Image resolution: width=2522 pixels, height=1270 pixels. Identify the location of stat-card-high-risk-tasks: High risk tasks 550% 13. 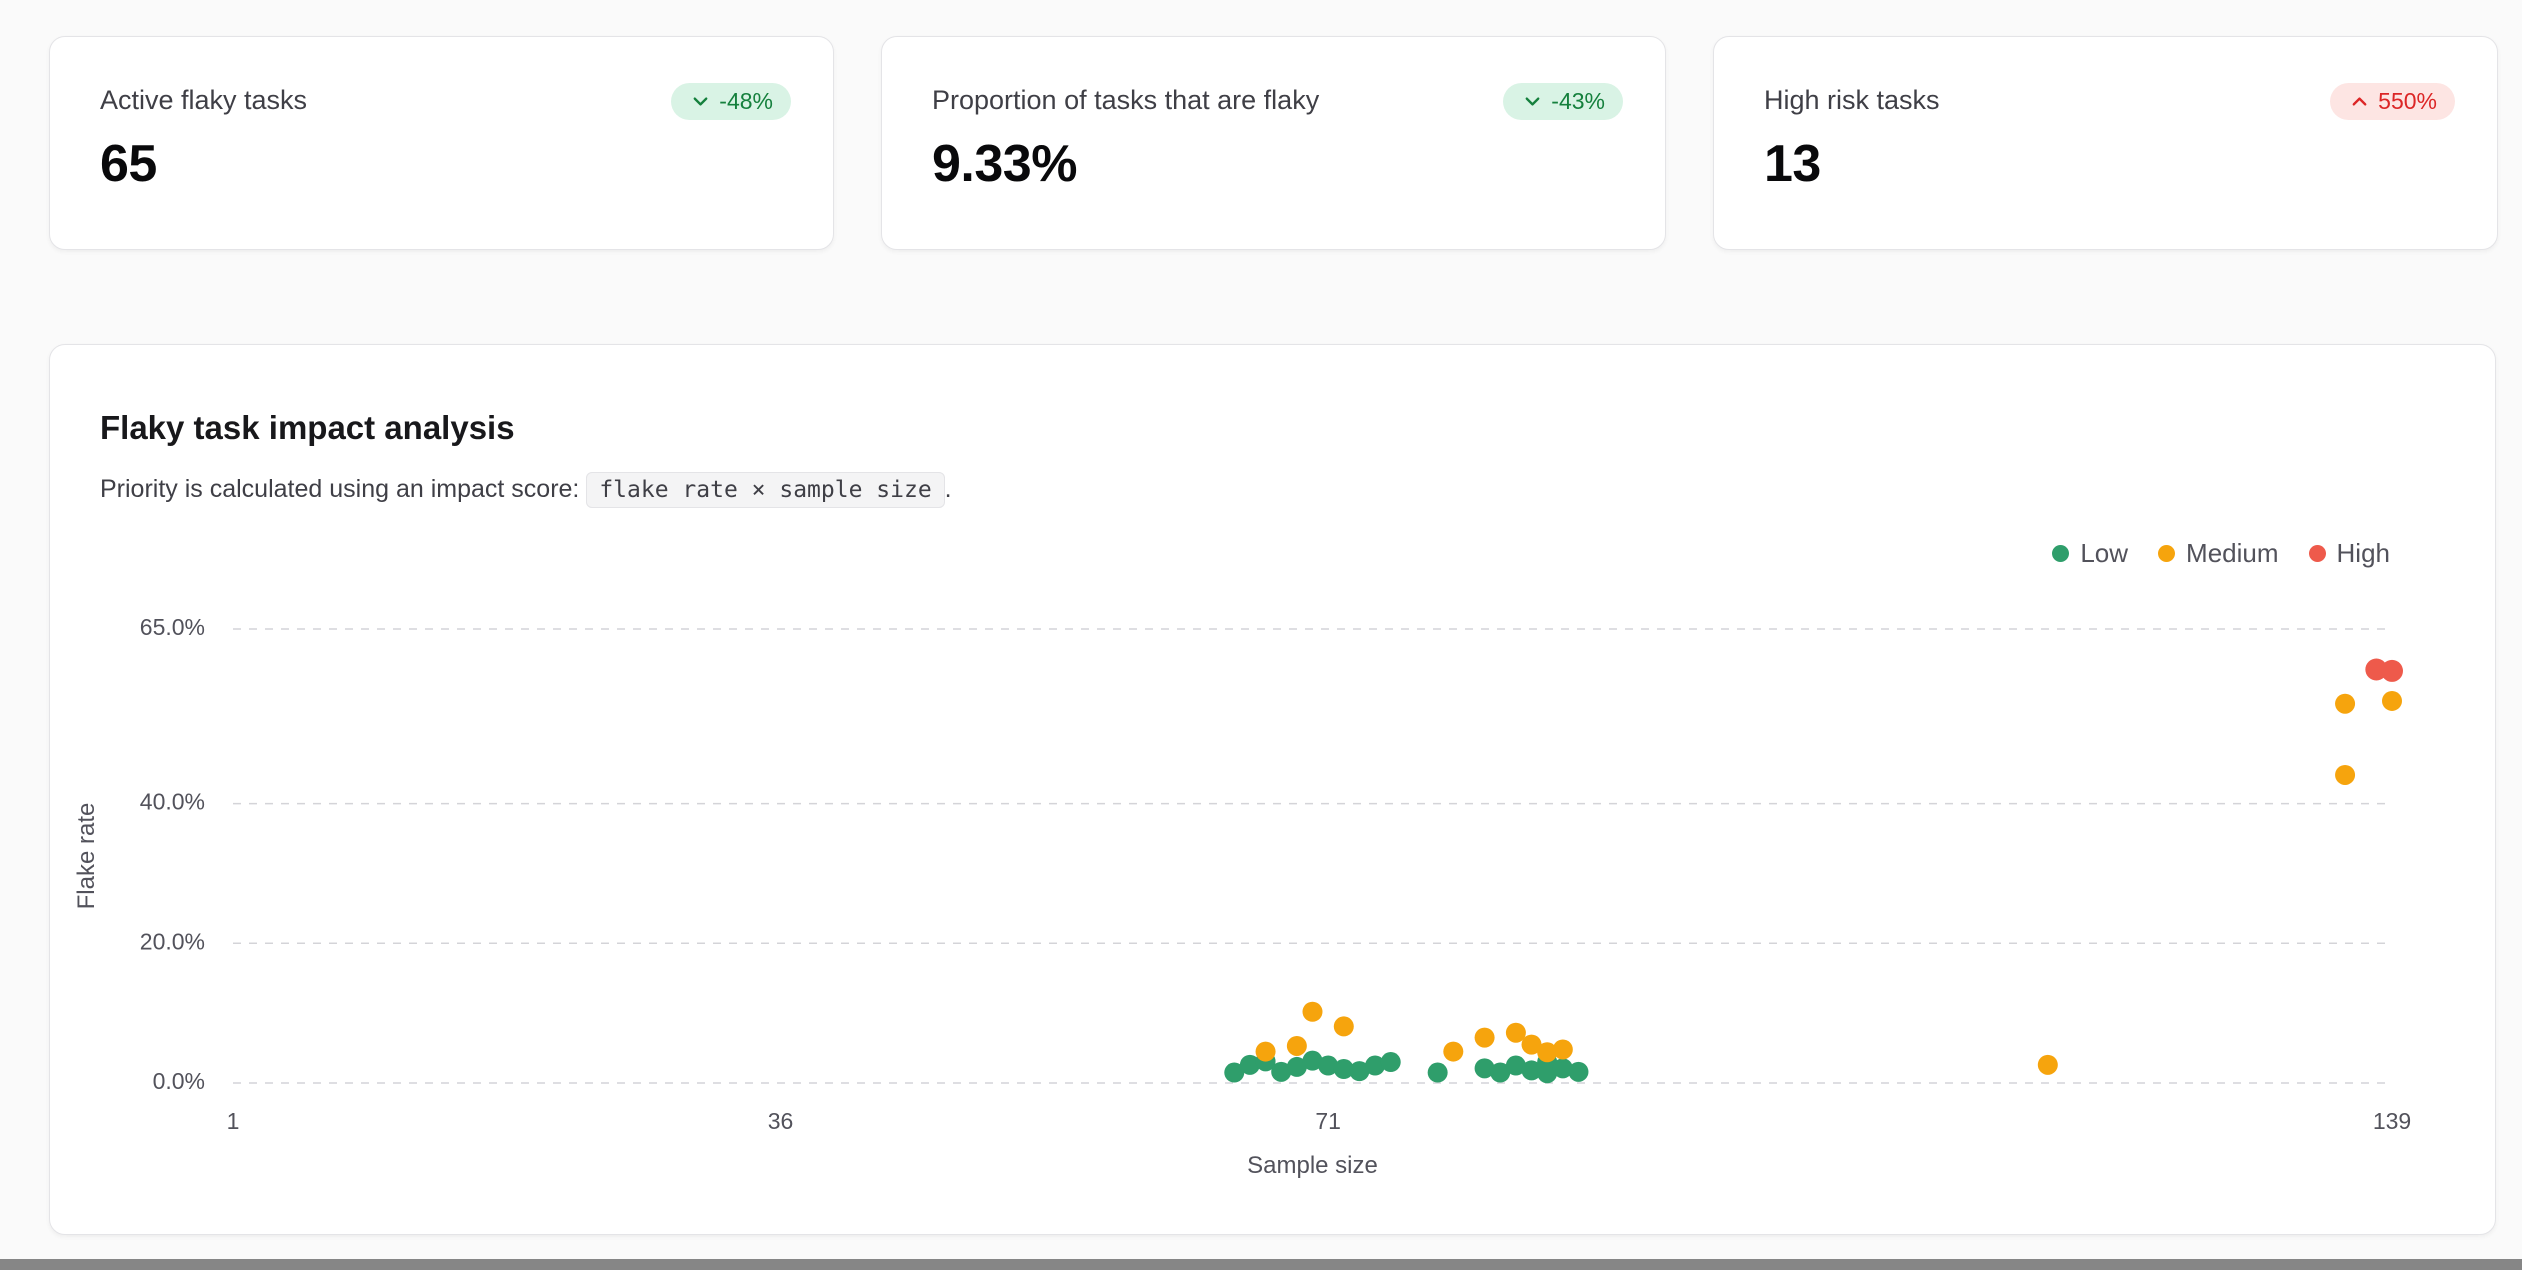
(2105, 143).